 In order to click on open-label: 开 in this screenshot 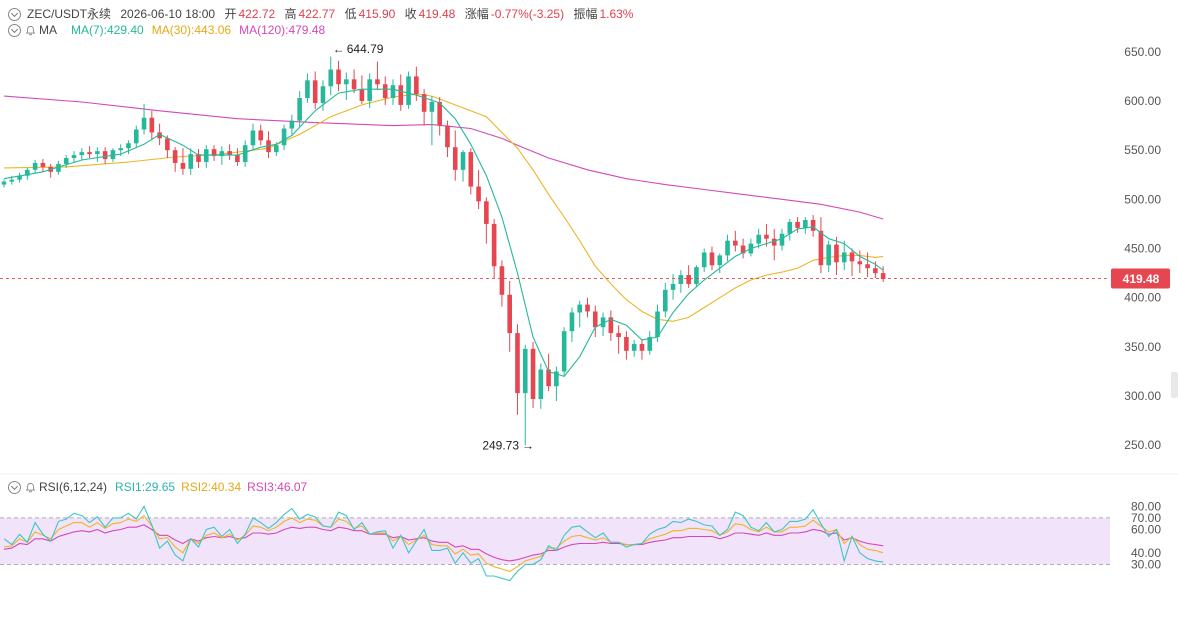, I will do `click(230, 14)`.